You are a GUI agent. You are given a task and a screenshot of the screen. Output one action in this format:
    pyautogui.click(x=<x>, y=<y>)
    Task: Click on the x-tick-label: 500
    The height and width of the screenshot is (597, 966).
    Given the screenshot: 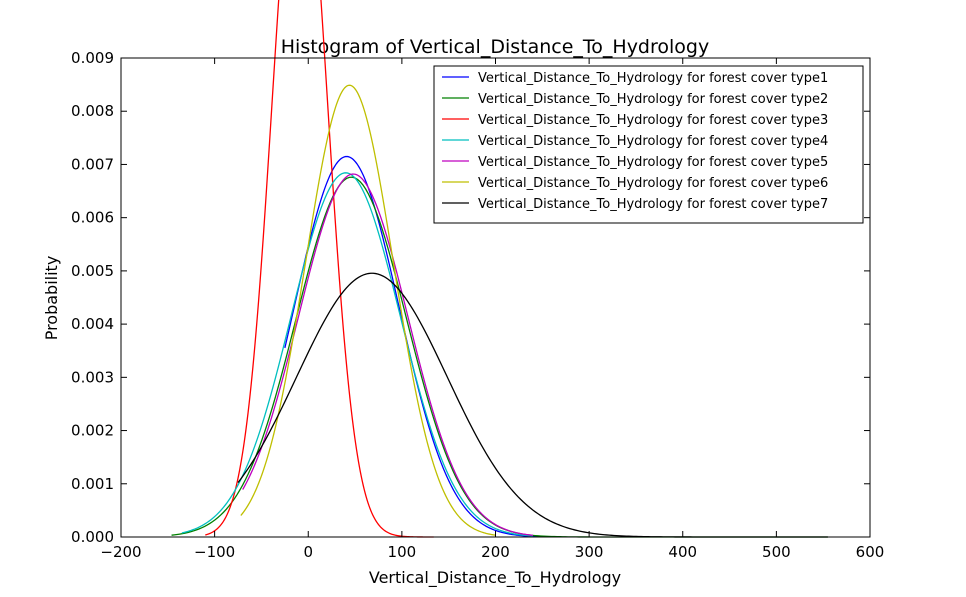 What is the action you would take?
    pyautogui.click(x=776, y=552)
    